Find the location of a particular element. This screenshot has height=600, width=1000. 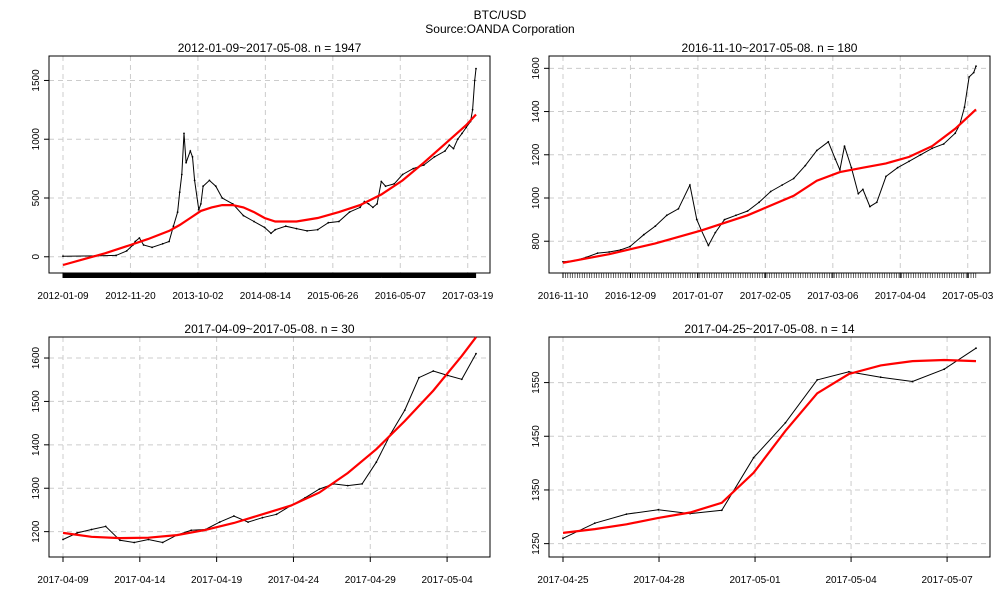

figure-title: BTC/USD is located at coordinates (500, 15).